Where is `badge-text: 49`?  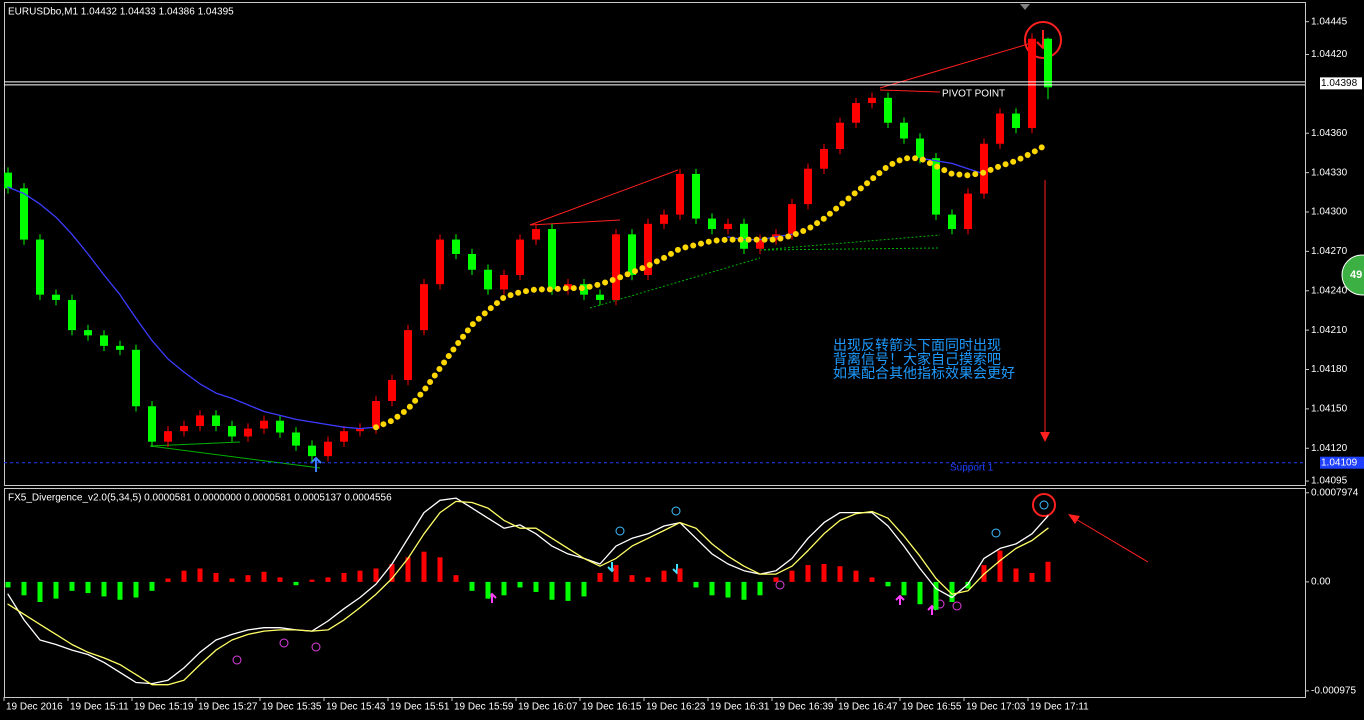 badge-text: 49 is located at coordinates (1356, 275).